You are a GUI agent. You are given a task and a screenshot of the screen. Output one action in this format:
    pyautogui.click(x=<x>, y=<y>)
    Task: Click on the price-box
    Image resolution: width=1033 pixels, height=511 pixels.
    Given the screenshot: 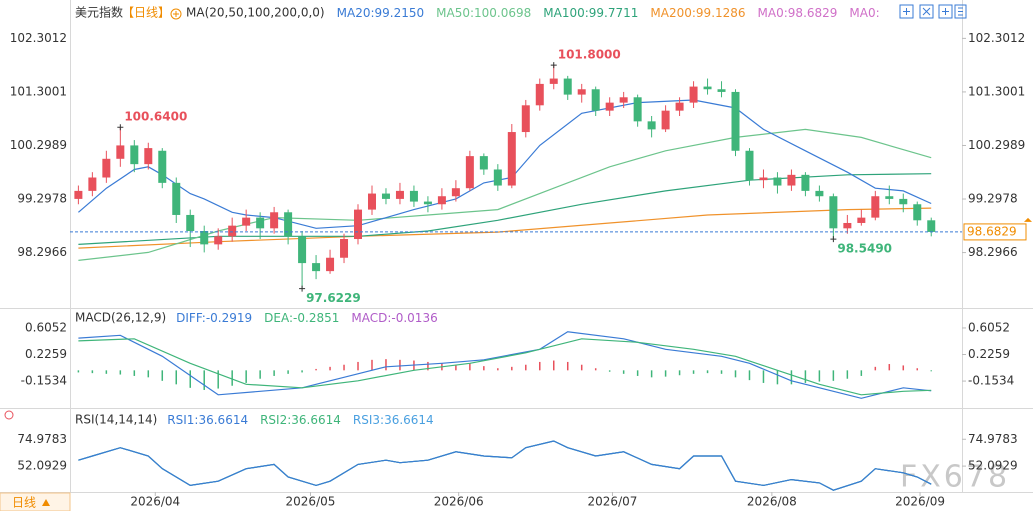 What is the action you would take?
    pyautogui.click(x=995, y=232)
    